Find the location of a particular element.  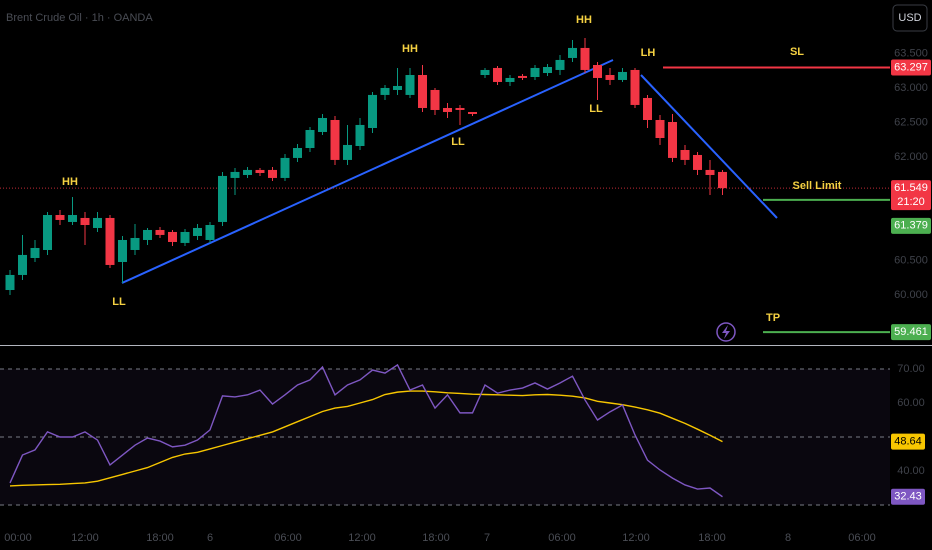

y-tick-label: 60.00 is located at coordinates (911, 403).